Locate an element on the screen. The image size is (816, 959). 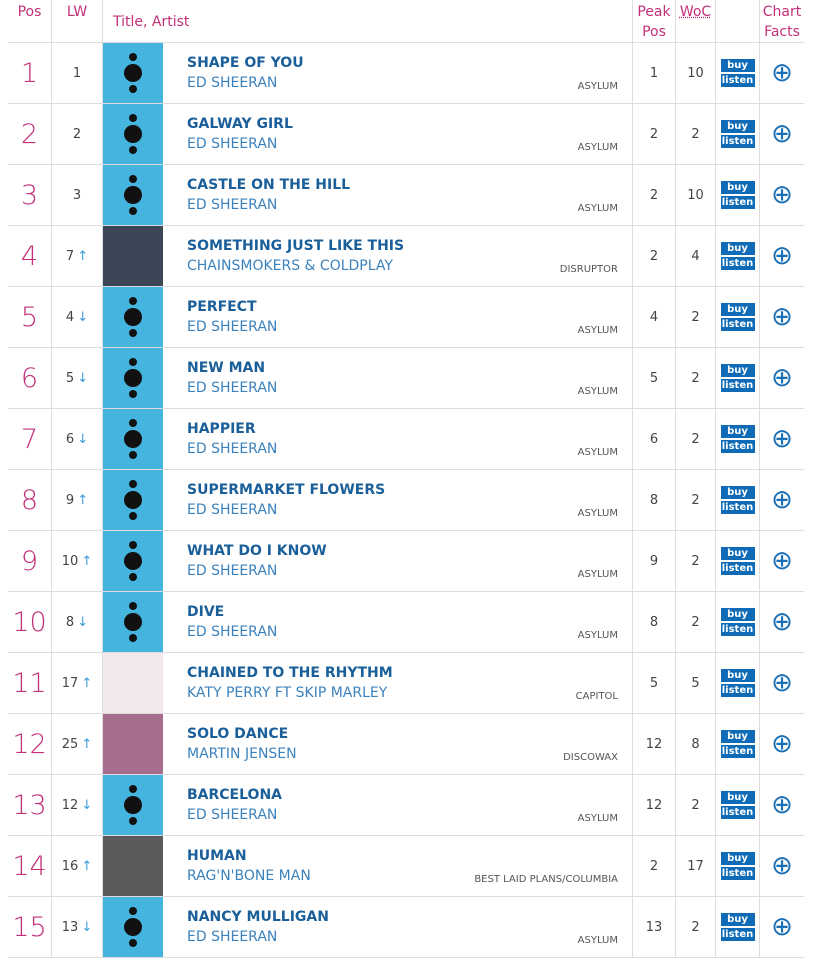
song-title: HAPPIER is located at coordinates (221, 429).